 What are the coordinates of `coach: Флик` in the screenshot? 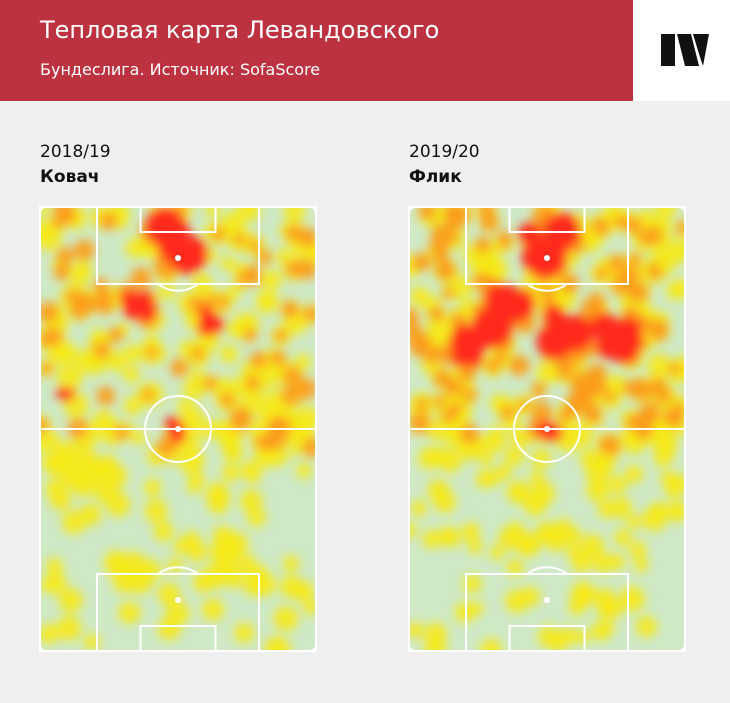 It's located at (435, 177).